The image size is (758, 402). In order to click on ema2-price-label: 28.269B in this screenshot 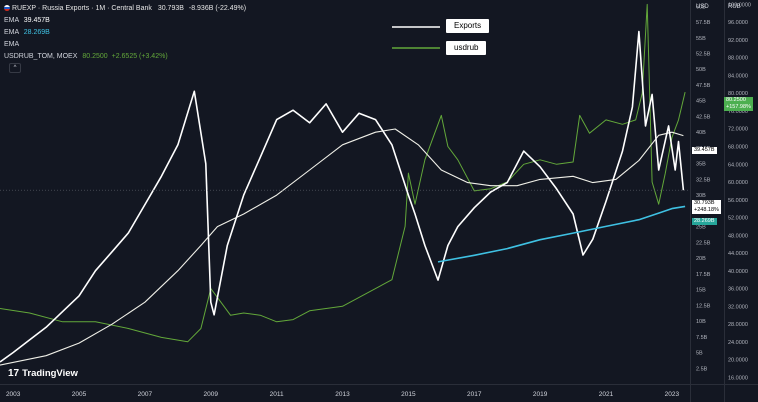, I will do `click(704, 221)`.